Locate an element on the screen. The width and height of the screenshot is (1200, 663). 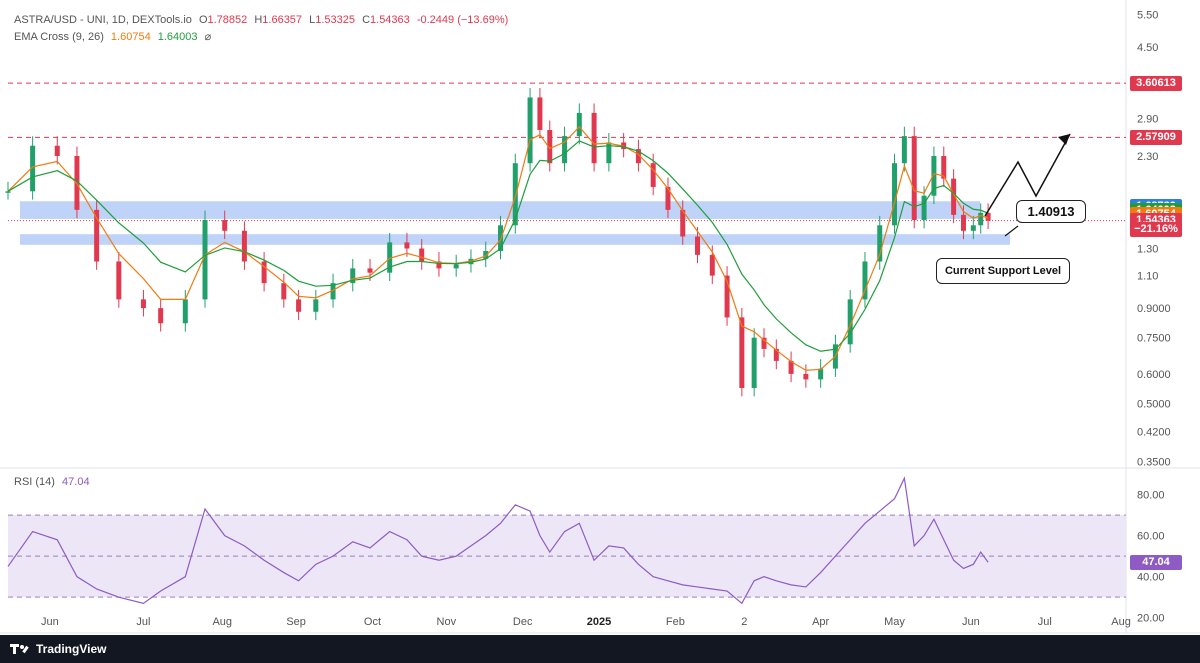
support-label: Current Support Level is located at coordinates (1003, 271).